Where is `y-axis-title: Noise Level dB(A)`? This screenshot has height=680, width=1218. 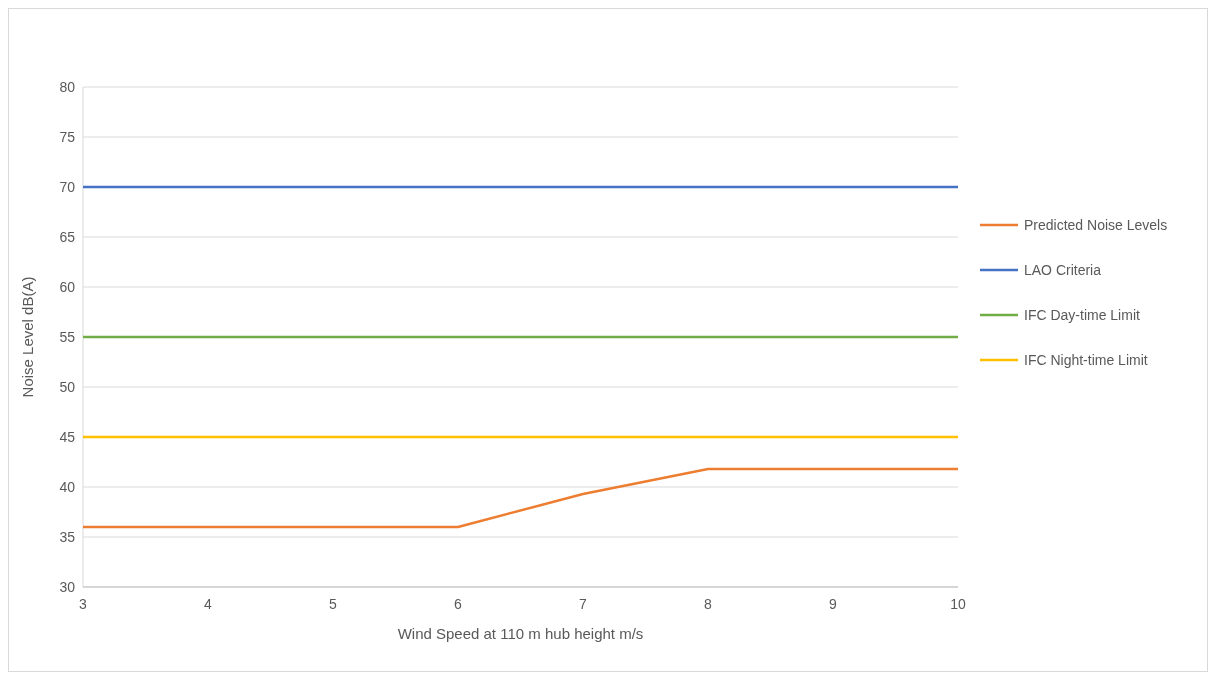 y-axis-title: Noise Level dB(A) is located at coordinates (27, 337).